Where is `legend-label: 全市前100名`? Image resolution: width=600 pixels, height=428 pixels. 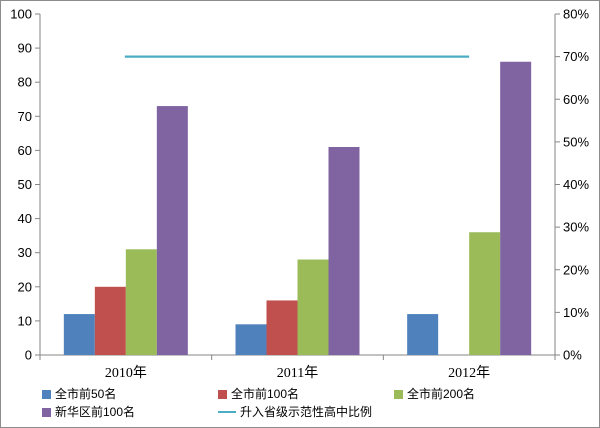
legend-label: 全市前100名 is located at coordinates (265, 394).